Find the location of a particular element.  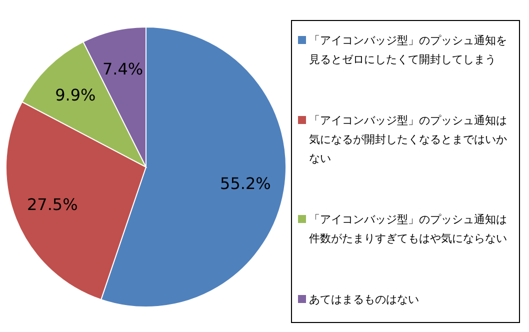

data-label: 55.2% is located at coordinates (245, 183).